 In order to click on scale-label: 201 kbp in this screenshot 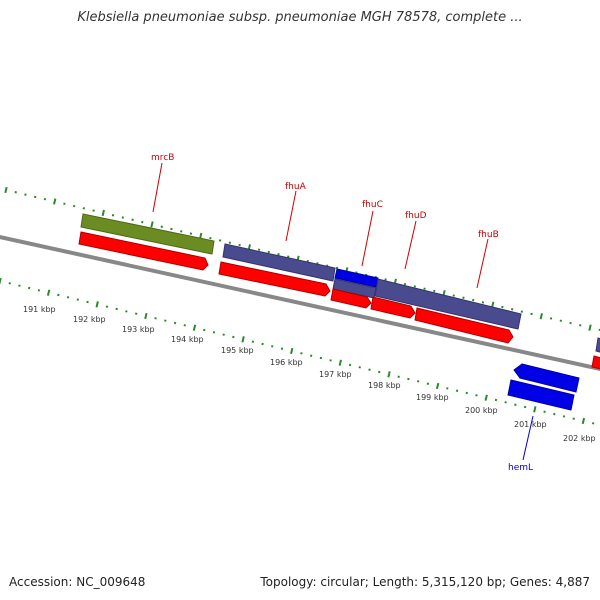, I will do `click(530, 424)`.